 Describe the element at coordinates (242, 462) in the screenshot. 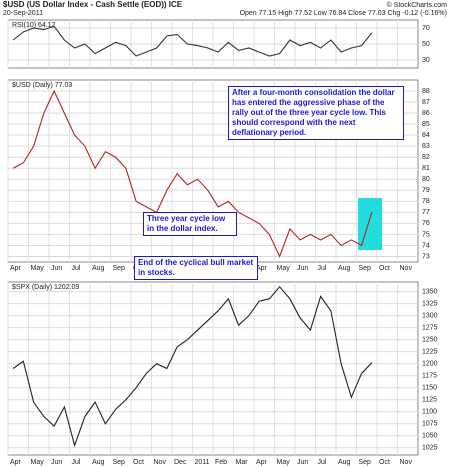

I see `x-tick-label: Mar` at that location.